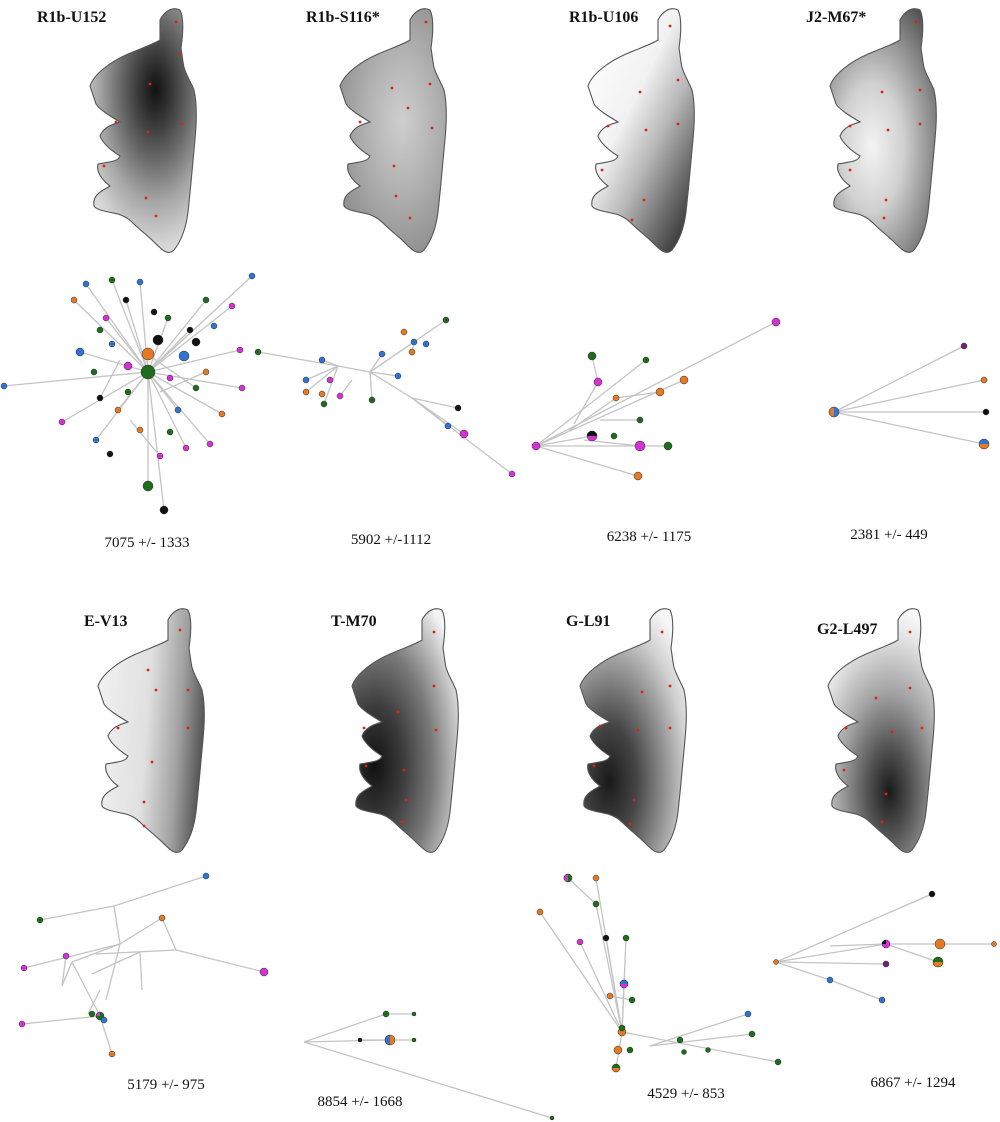  I want to click on frequency-surface, so click(143, 130).